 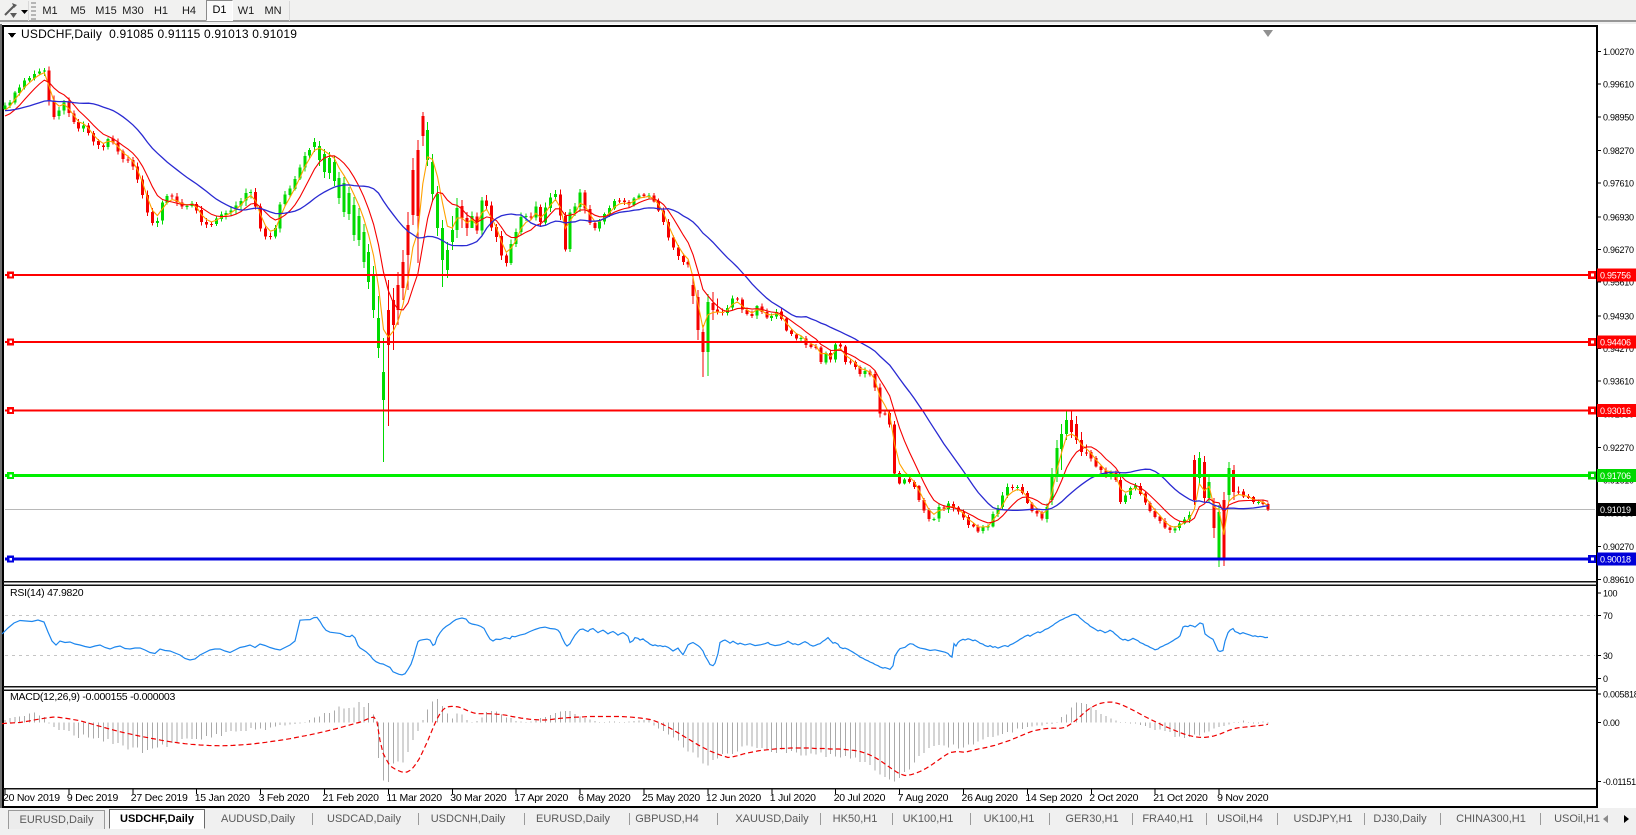 I want to click on svg-text: 0.90270, so click(x=1618, y=547).